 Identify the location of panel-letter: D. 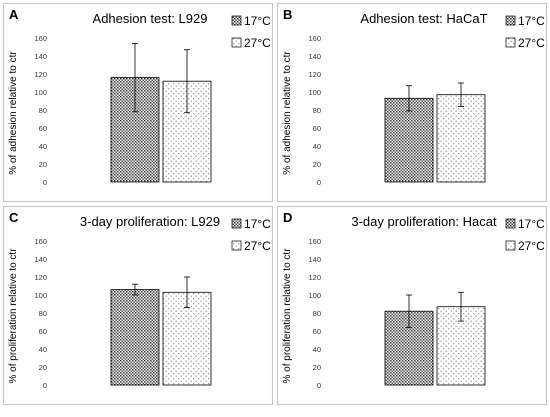
(287, 217).